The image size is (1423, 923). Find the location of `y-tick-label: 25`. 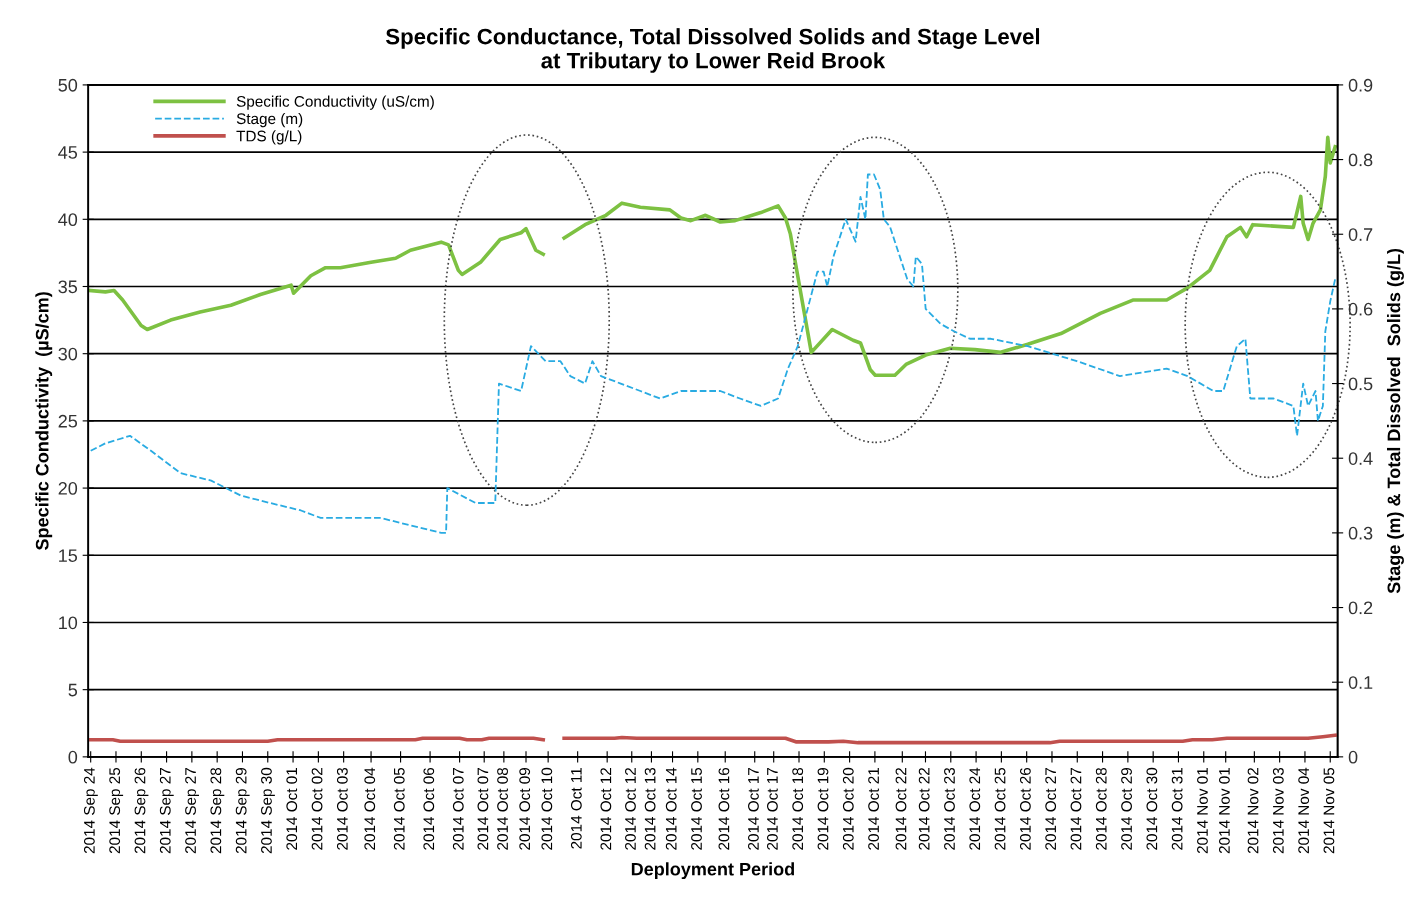

y-tick-label: 25 is located at coordinates (68, 421).